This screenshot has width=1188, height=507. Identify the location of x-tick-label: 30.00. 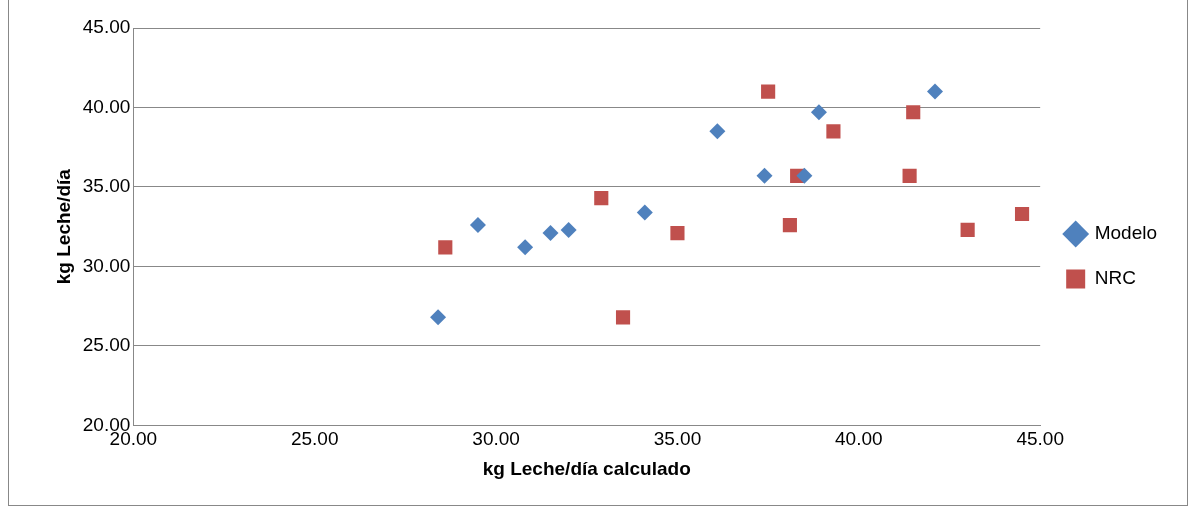
(496, 439).